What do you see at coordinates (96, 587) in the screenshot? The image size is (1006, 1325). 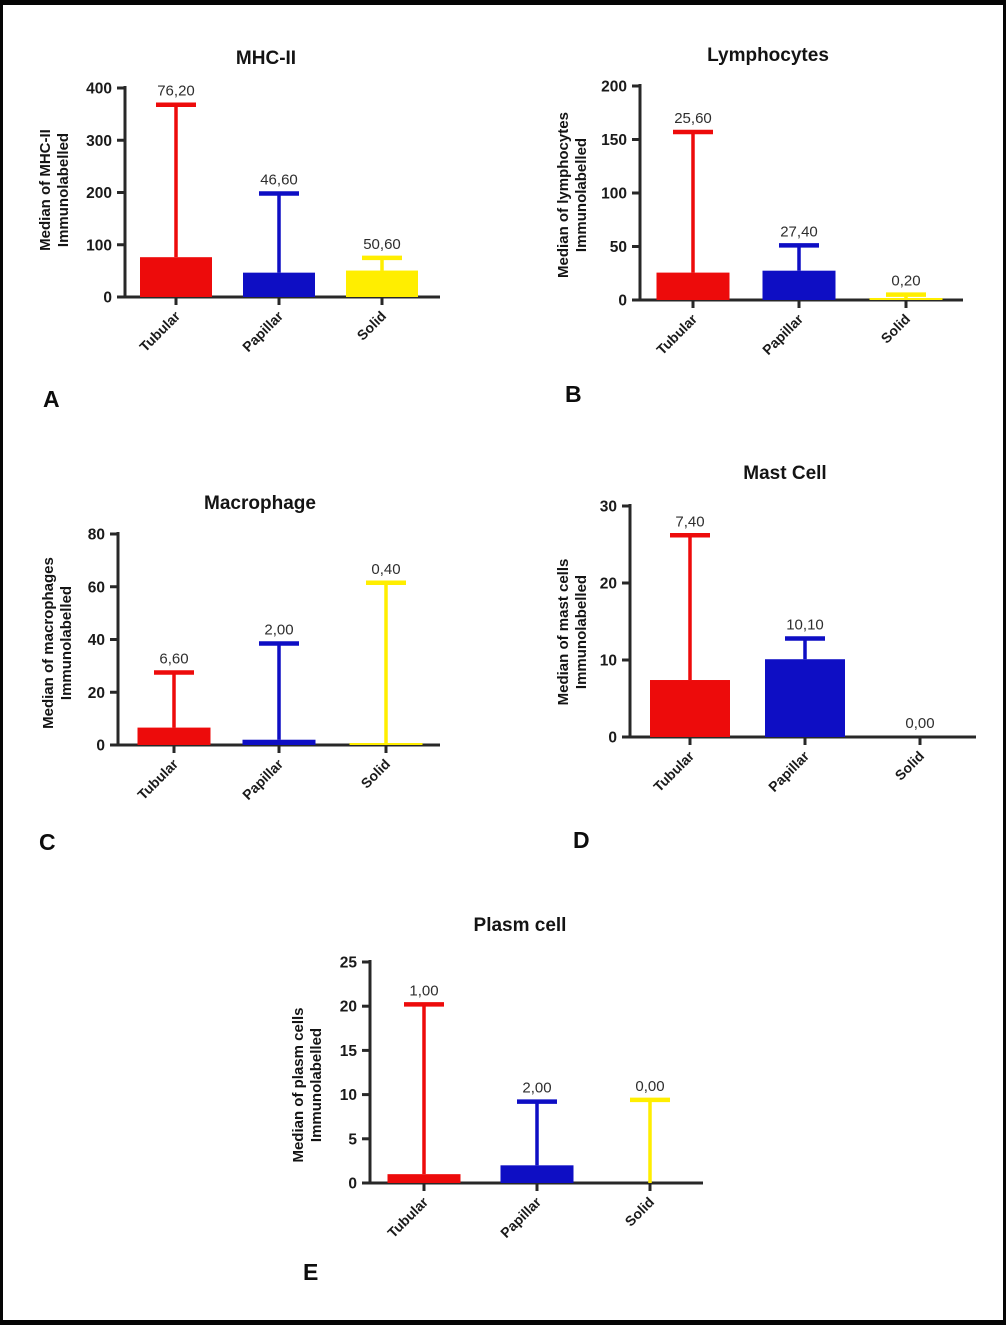 I see `y-tick-label: 60` at bounding box center [96, 587].